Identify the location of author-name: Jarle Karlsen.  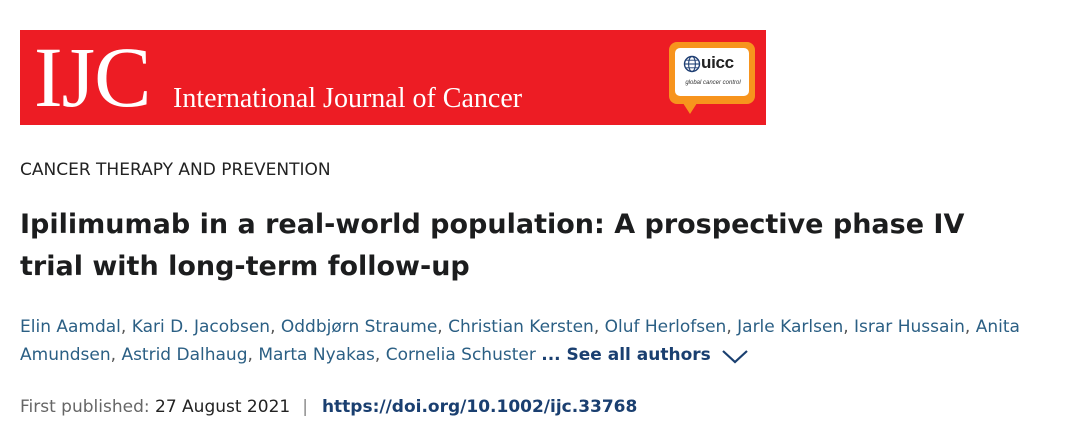
(790, 327).